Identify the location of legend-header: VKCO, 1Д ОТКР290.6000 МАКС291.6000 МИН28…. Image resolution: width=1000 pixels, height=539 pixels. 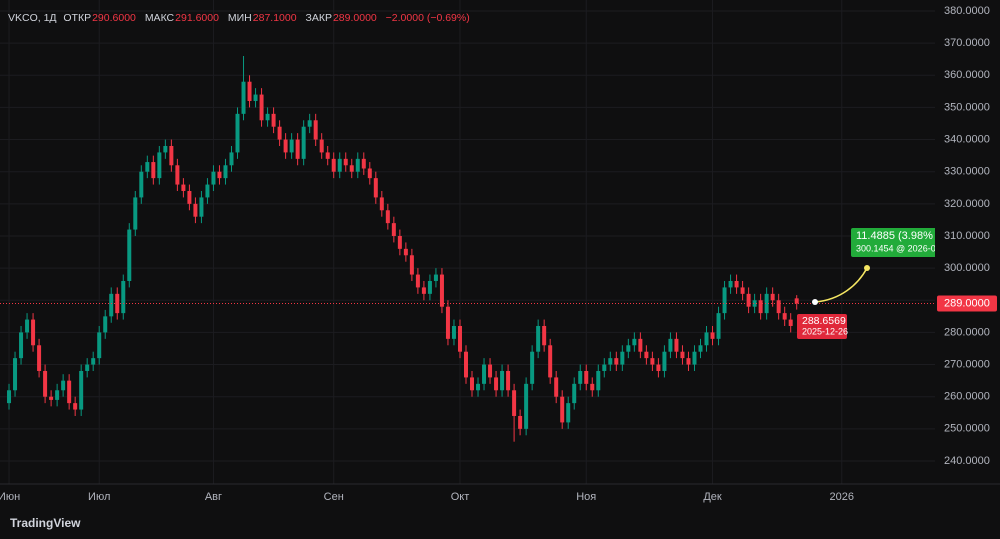
(242, 18).